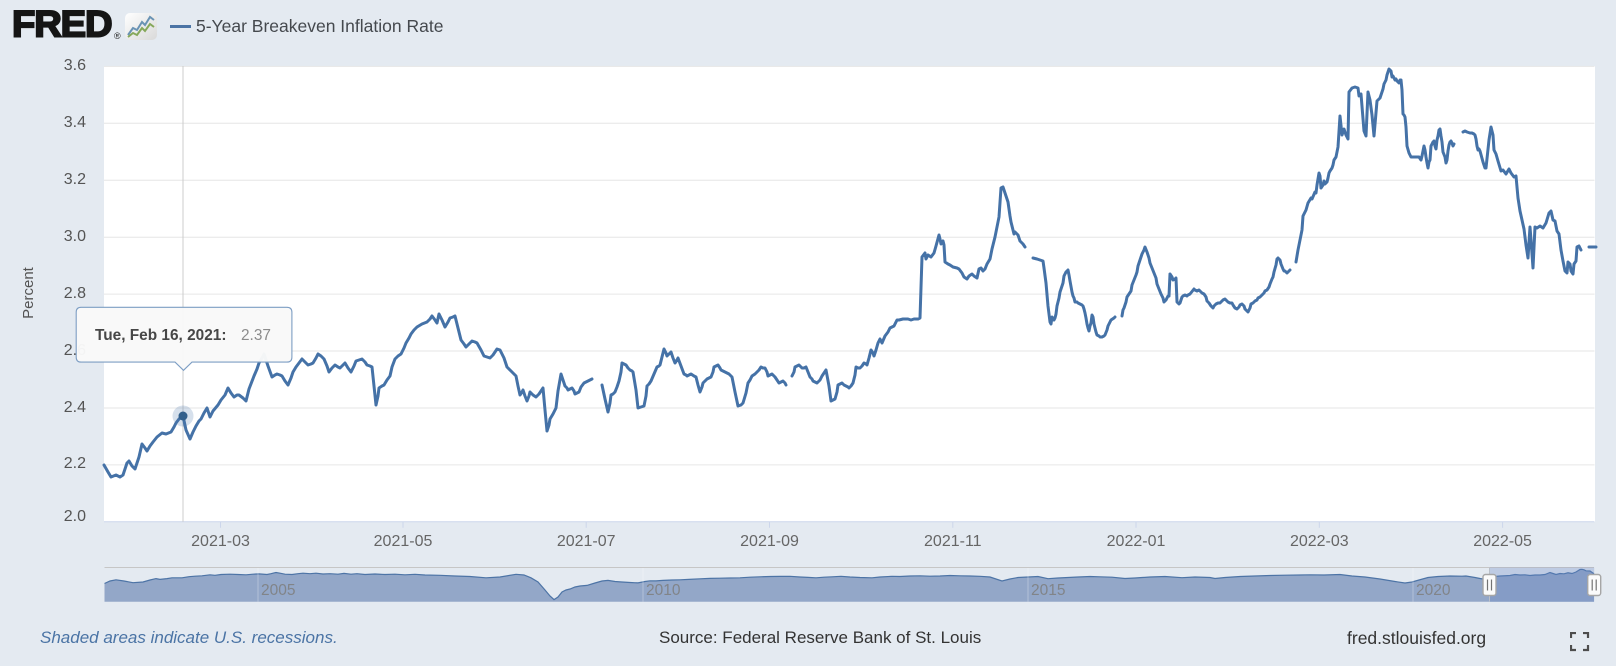 This screenshot has height=666, width=1616. What do you see at coordinates (256, 335) in the screenshot?
I see `svg-text: 2.37` at bounding box center [256, 335].